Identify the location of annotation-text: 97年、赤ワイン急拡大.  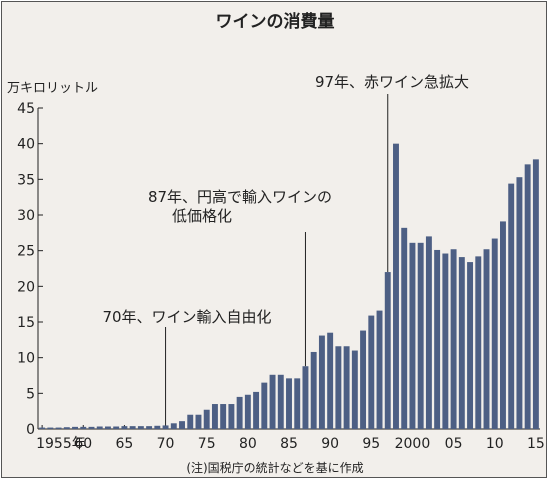
(392, 82).